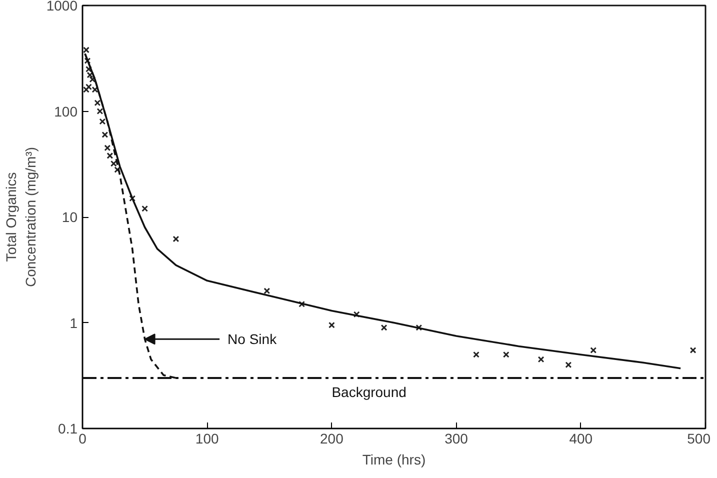 This screenshot has width=717, height=478. I want to click on y-tick-label: 10, so click(70, 217).